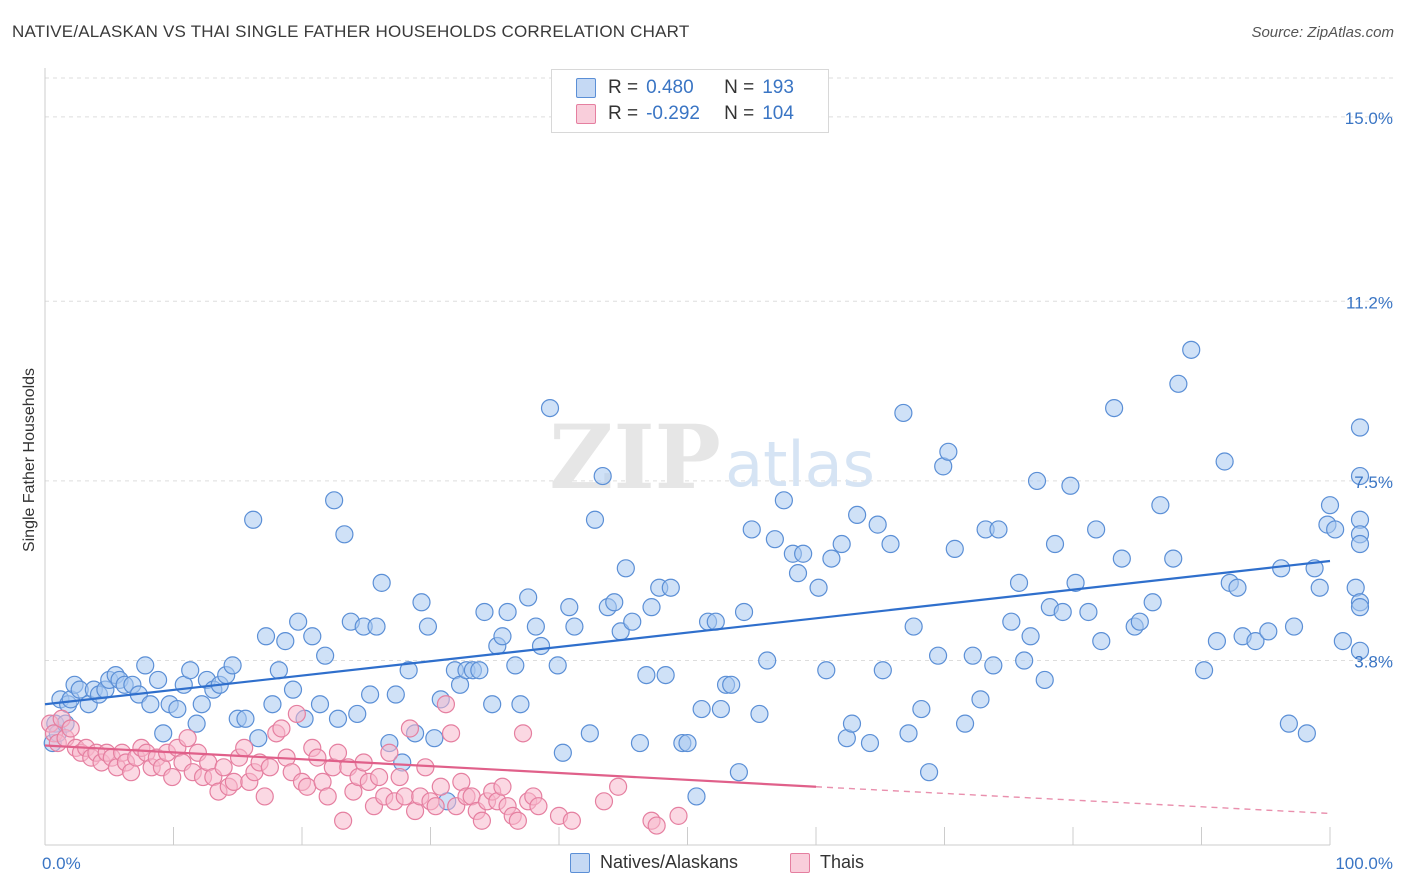  Describe the element at coordinates (635, 457) in the screenshot. I see `watermark-zip: ZIP` at that location.